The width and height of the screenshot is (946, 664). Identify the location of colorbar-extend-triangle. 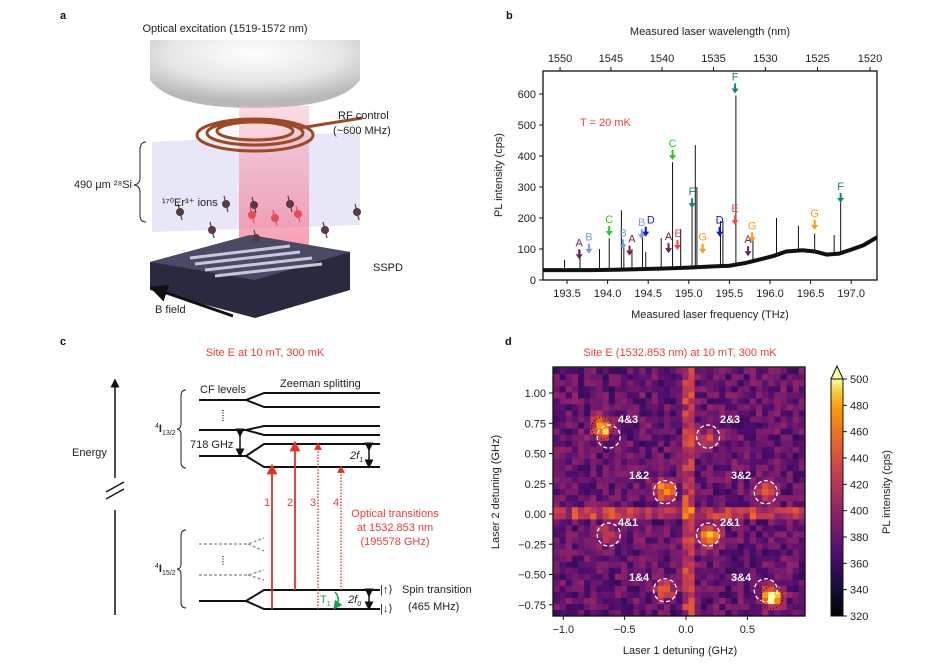
(837, 372).